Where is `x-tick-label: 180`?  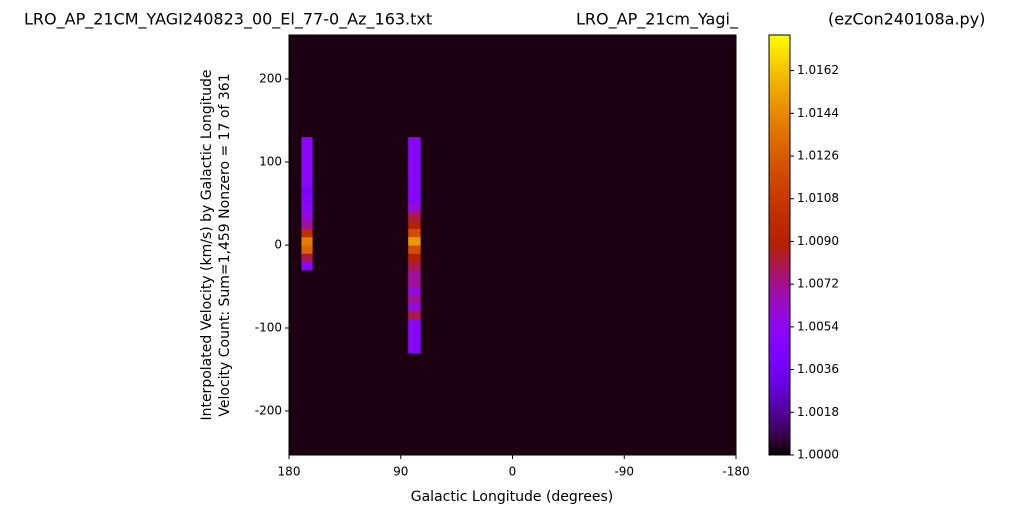
x-tick-label: 180 is located at coordinates (289, 472).